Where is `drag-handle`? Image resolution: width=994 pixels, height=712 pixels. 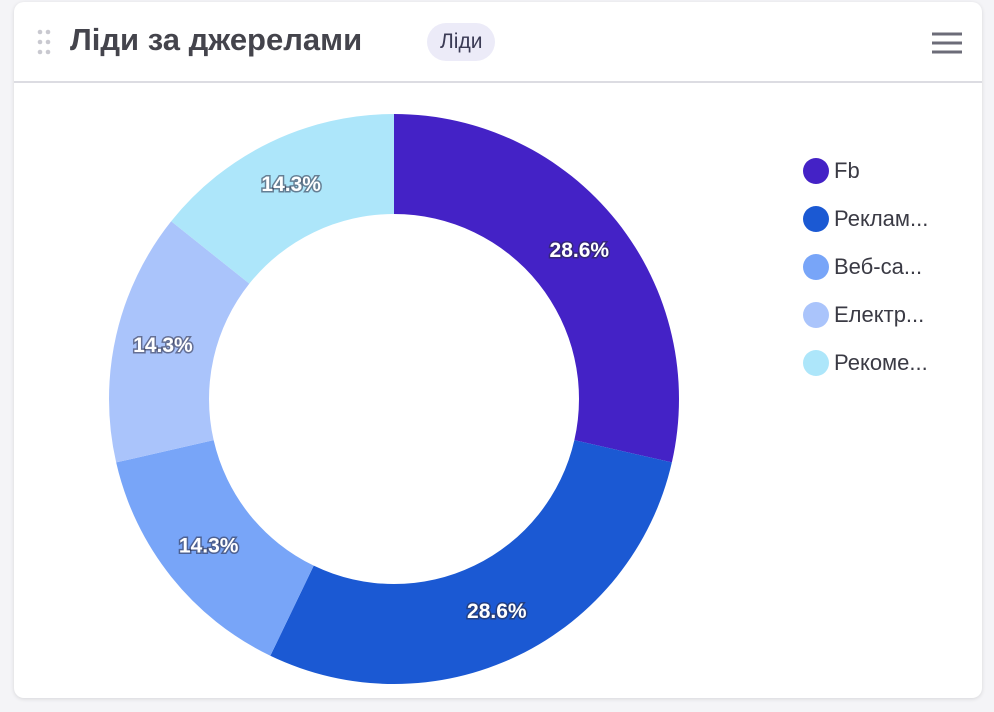 drag-handle is located at coordinates (44, 42).